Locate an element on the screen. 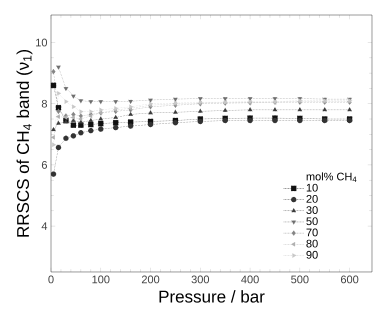  x-tick-label: 400 is located at coordinates (250, 280).